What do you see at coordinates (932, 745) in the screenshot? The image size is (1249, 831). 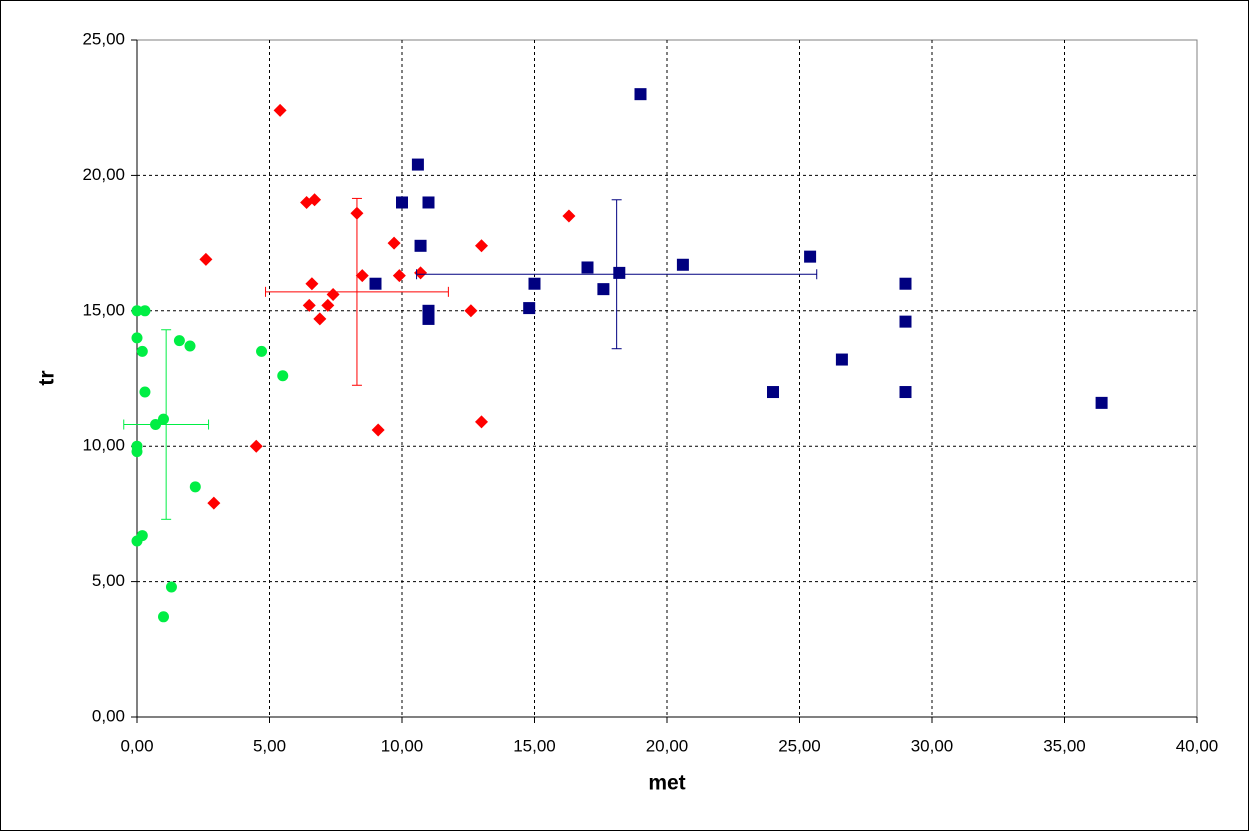 I see `x-tick-label: 30,00` at bounding box center [932, 745].